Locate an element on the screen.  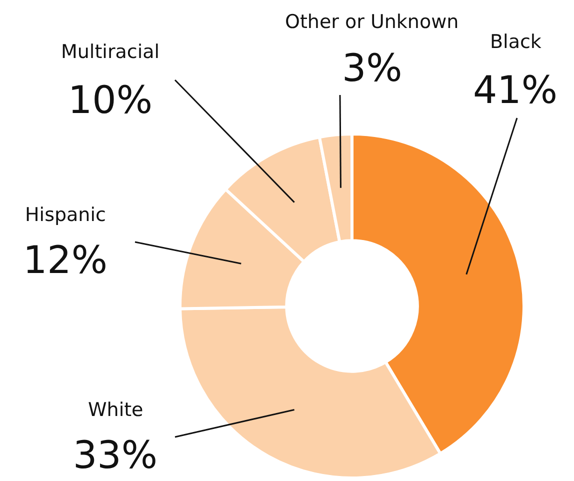
data-label: 10% is located at coordinates (110, 100).